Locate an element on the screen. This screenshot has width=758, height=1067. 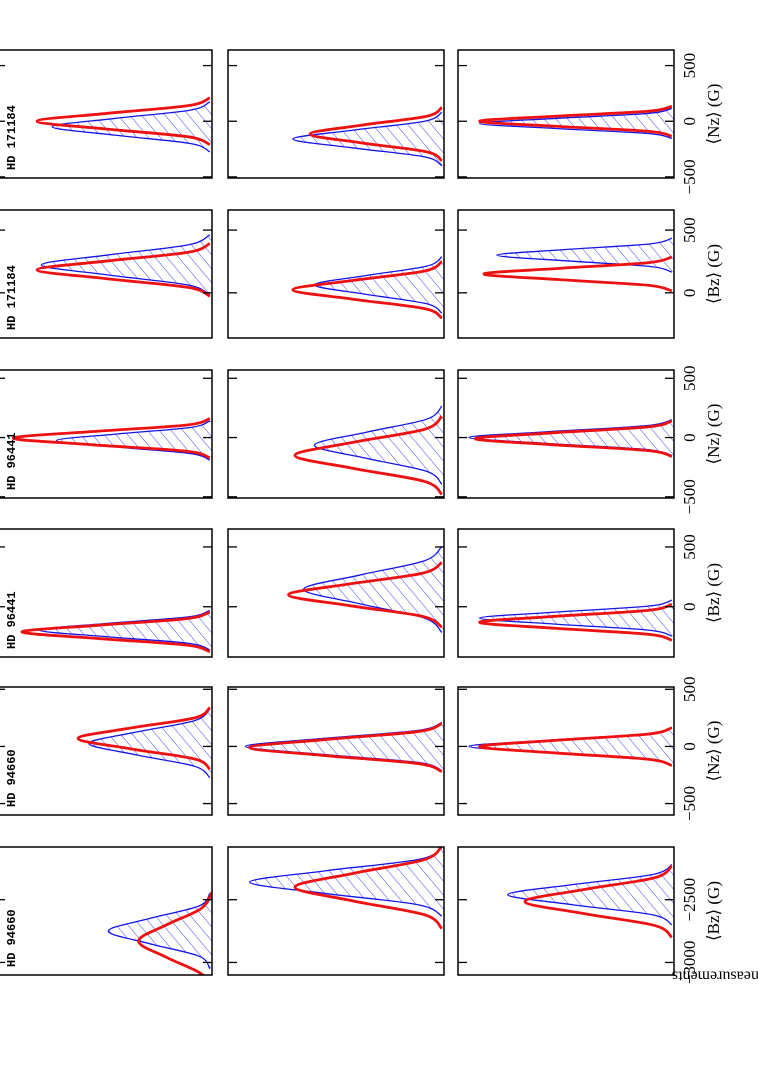
y-axis-label: No. of measurements is located at coordinates (715, 975).